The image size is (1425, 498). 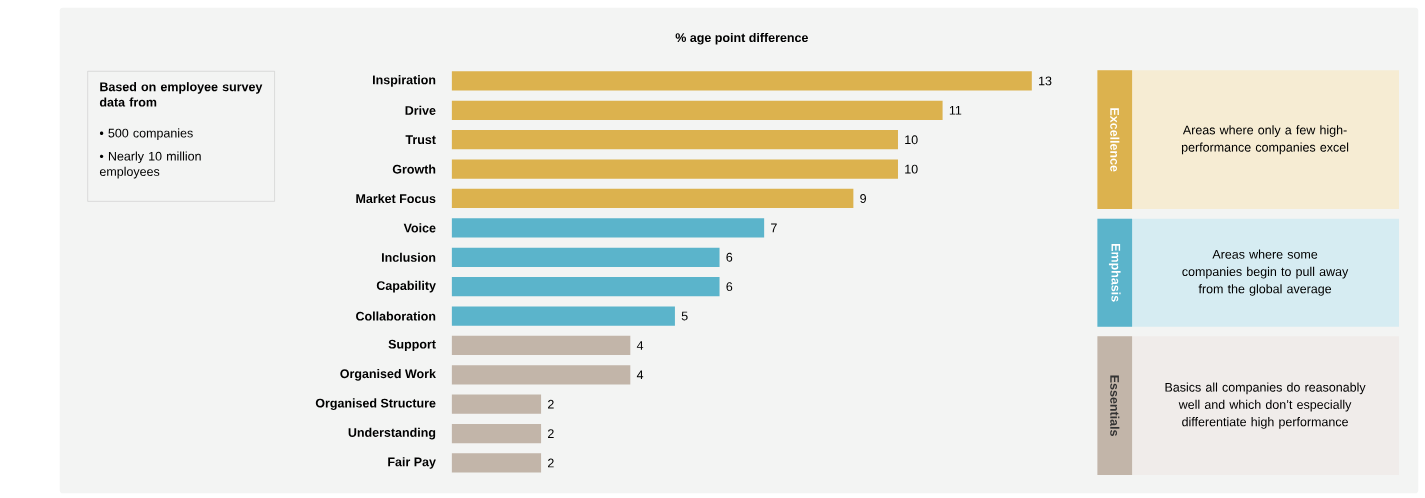 What do you see at coordinates (1115, 140) in the screenshot?
I see `text: Excellence` at bounding box center [1115, 140].